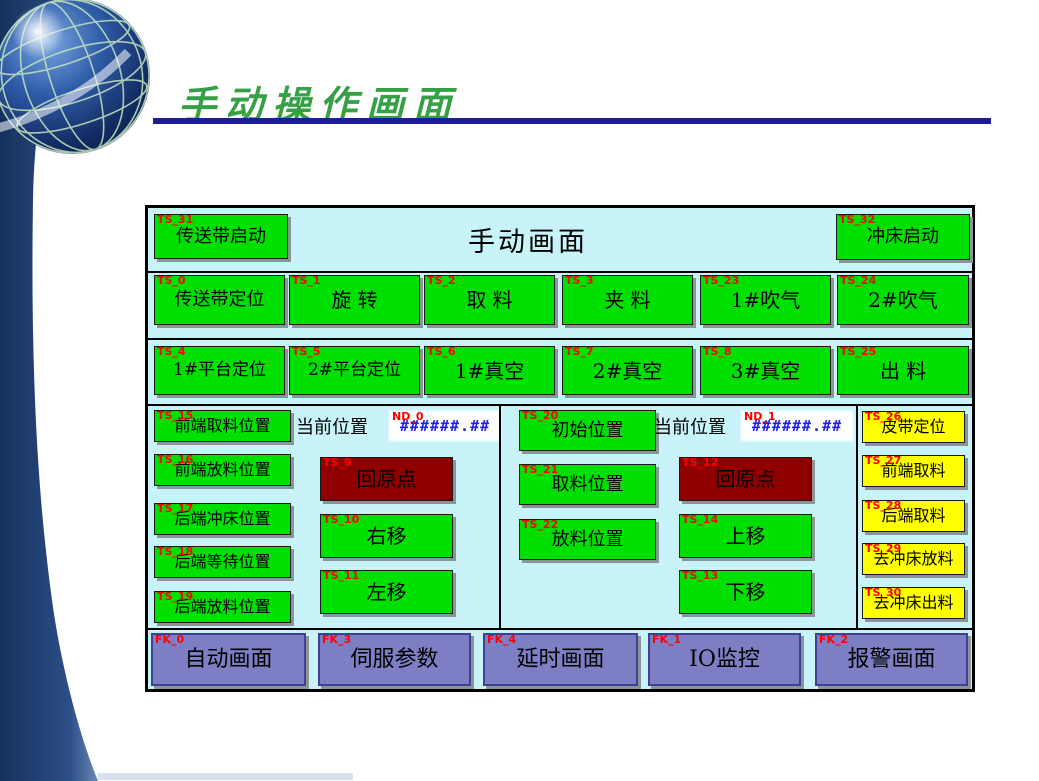 The width and height of the screenshot is (1039, 781). Describe the element at coordinates (579, 280) in the screenshot. I see `tag-label: TS_3` at that location.